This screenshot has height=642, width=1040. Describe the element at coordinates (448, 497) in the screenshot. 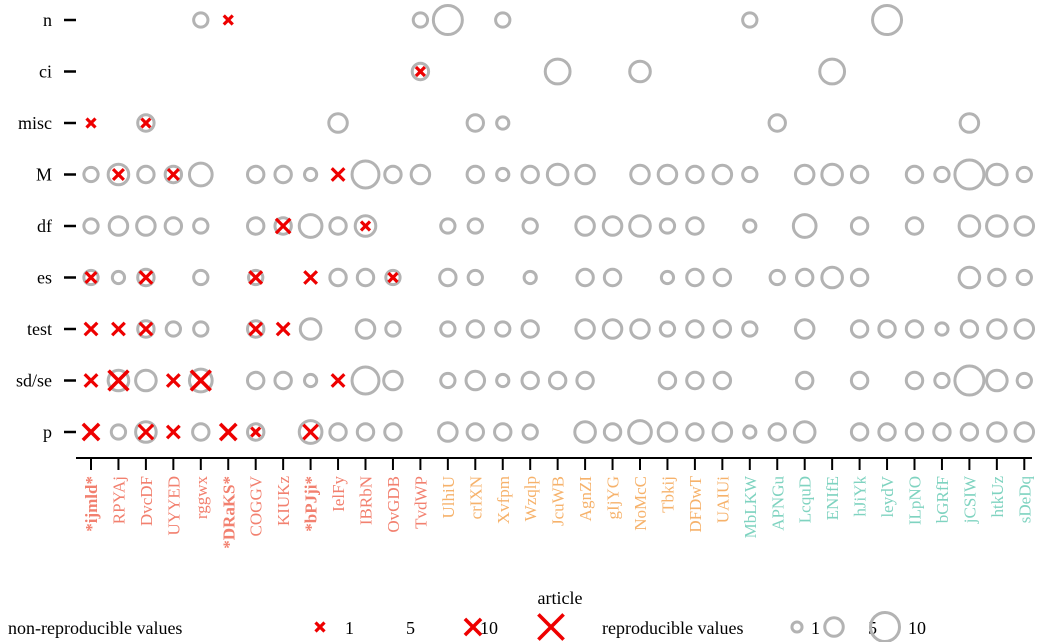

I see `x-tick-label: UlhiU` at that location.